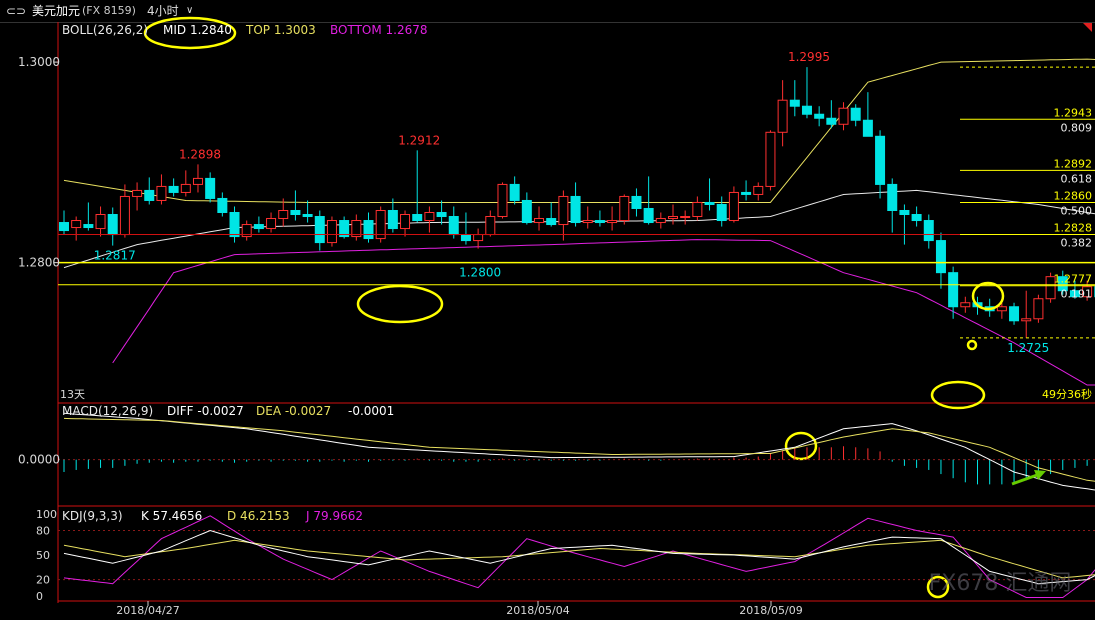 The width and height of the screenshot is (1095, 620). I want to click on y-tick-label: 100, so click(46, 514).